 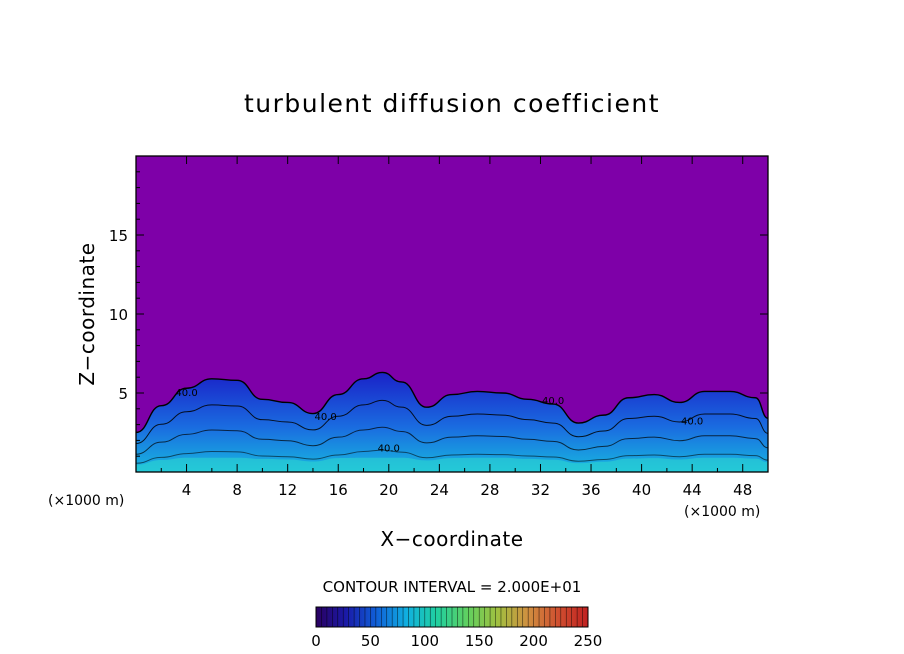 I want to click on contour-outer, so click(x=452, y=402).